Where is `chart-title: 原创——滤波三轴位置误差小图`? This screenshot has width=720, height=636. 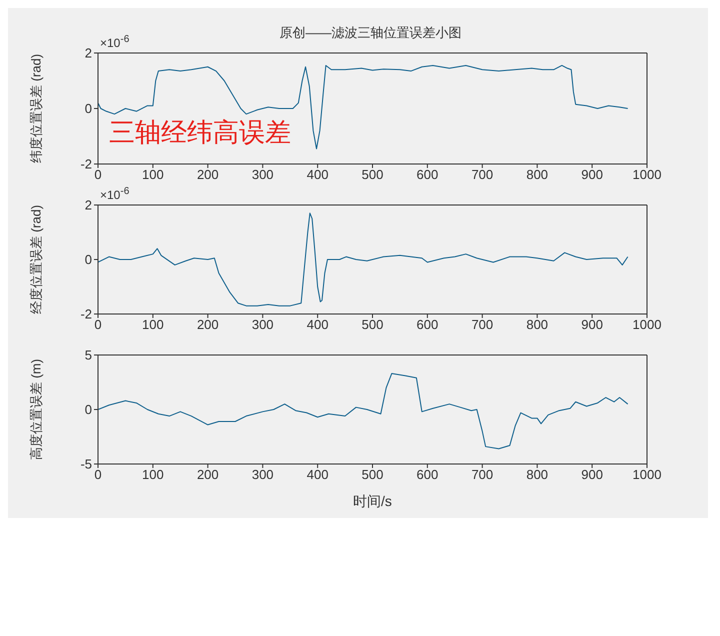 chart-title: 原创——滤波三轴位置误差小图 is located at coordinates (371, 32).